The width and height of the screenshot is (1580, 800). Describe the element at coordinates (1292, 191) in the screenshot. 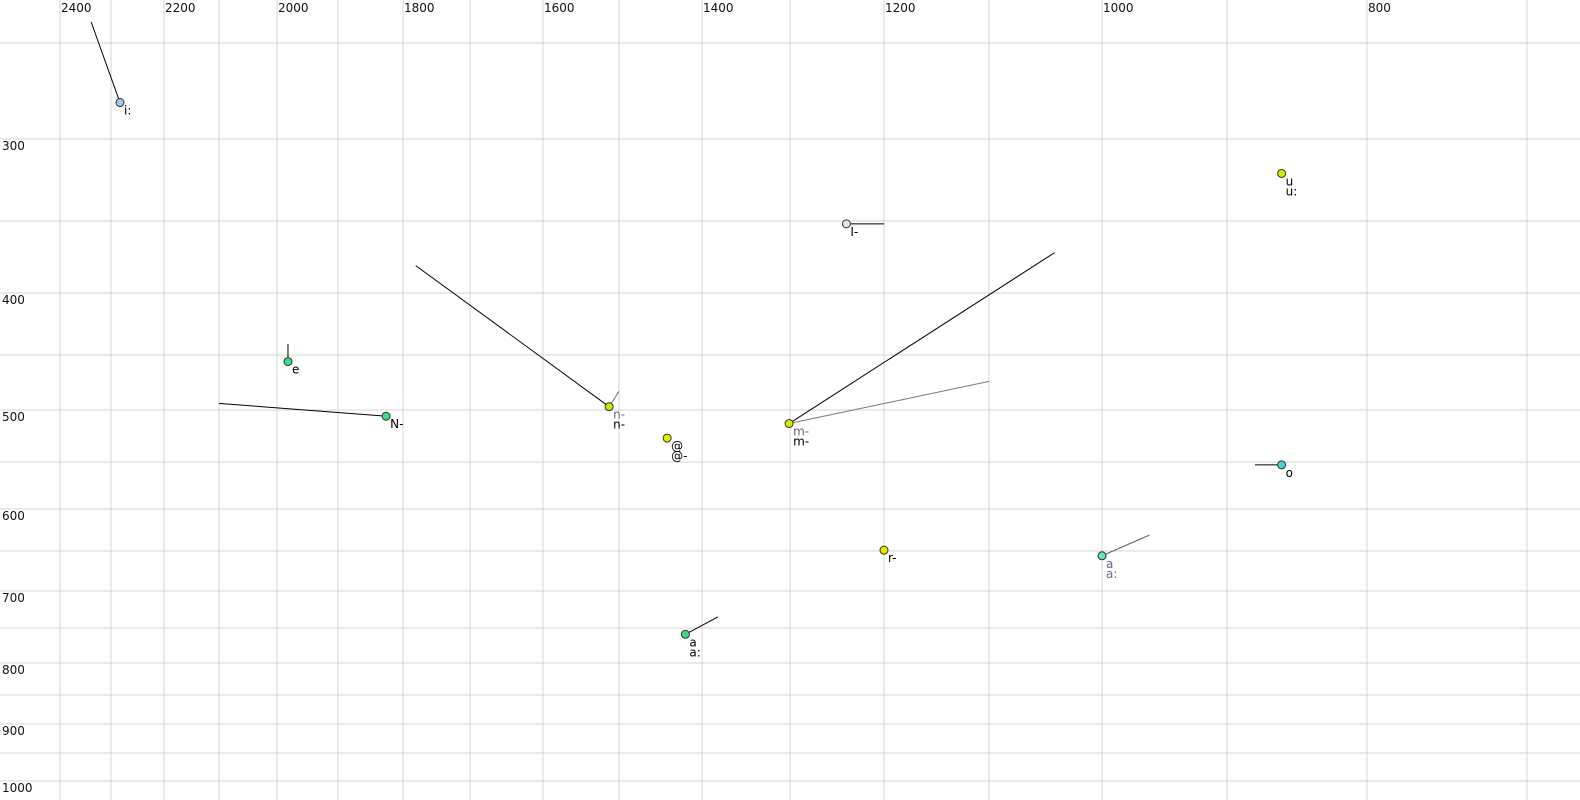

I see `vowel-label: u:` at that location.